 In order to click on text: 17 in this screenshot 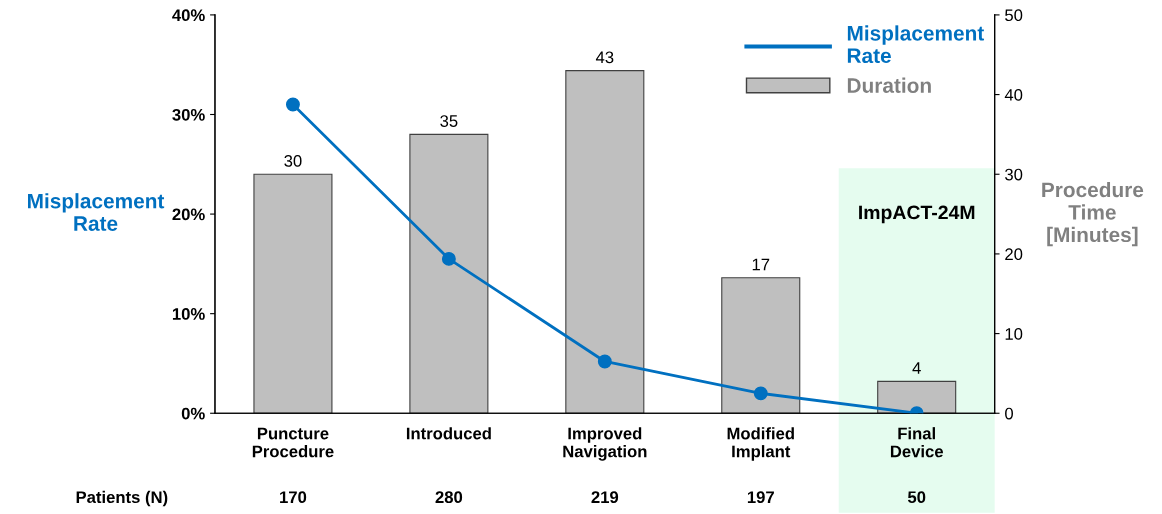, I will do `click(761, 264)`.